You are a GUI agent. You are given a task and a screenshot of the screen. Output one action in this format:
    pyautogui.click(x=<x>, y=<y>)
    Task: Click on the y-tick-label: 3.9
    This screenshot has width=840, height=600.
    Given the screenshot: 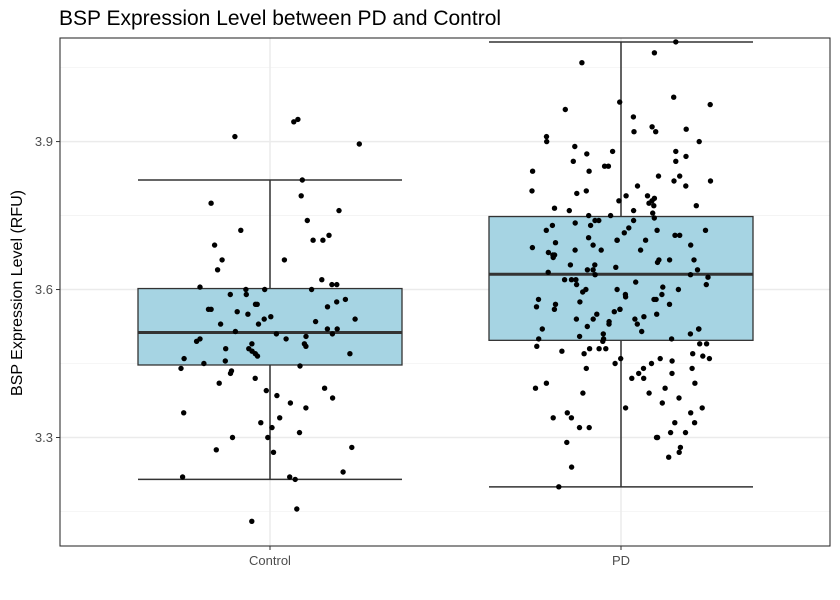 What is the action you would take?
    pyautogui.click(x=44, y=141)
    